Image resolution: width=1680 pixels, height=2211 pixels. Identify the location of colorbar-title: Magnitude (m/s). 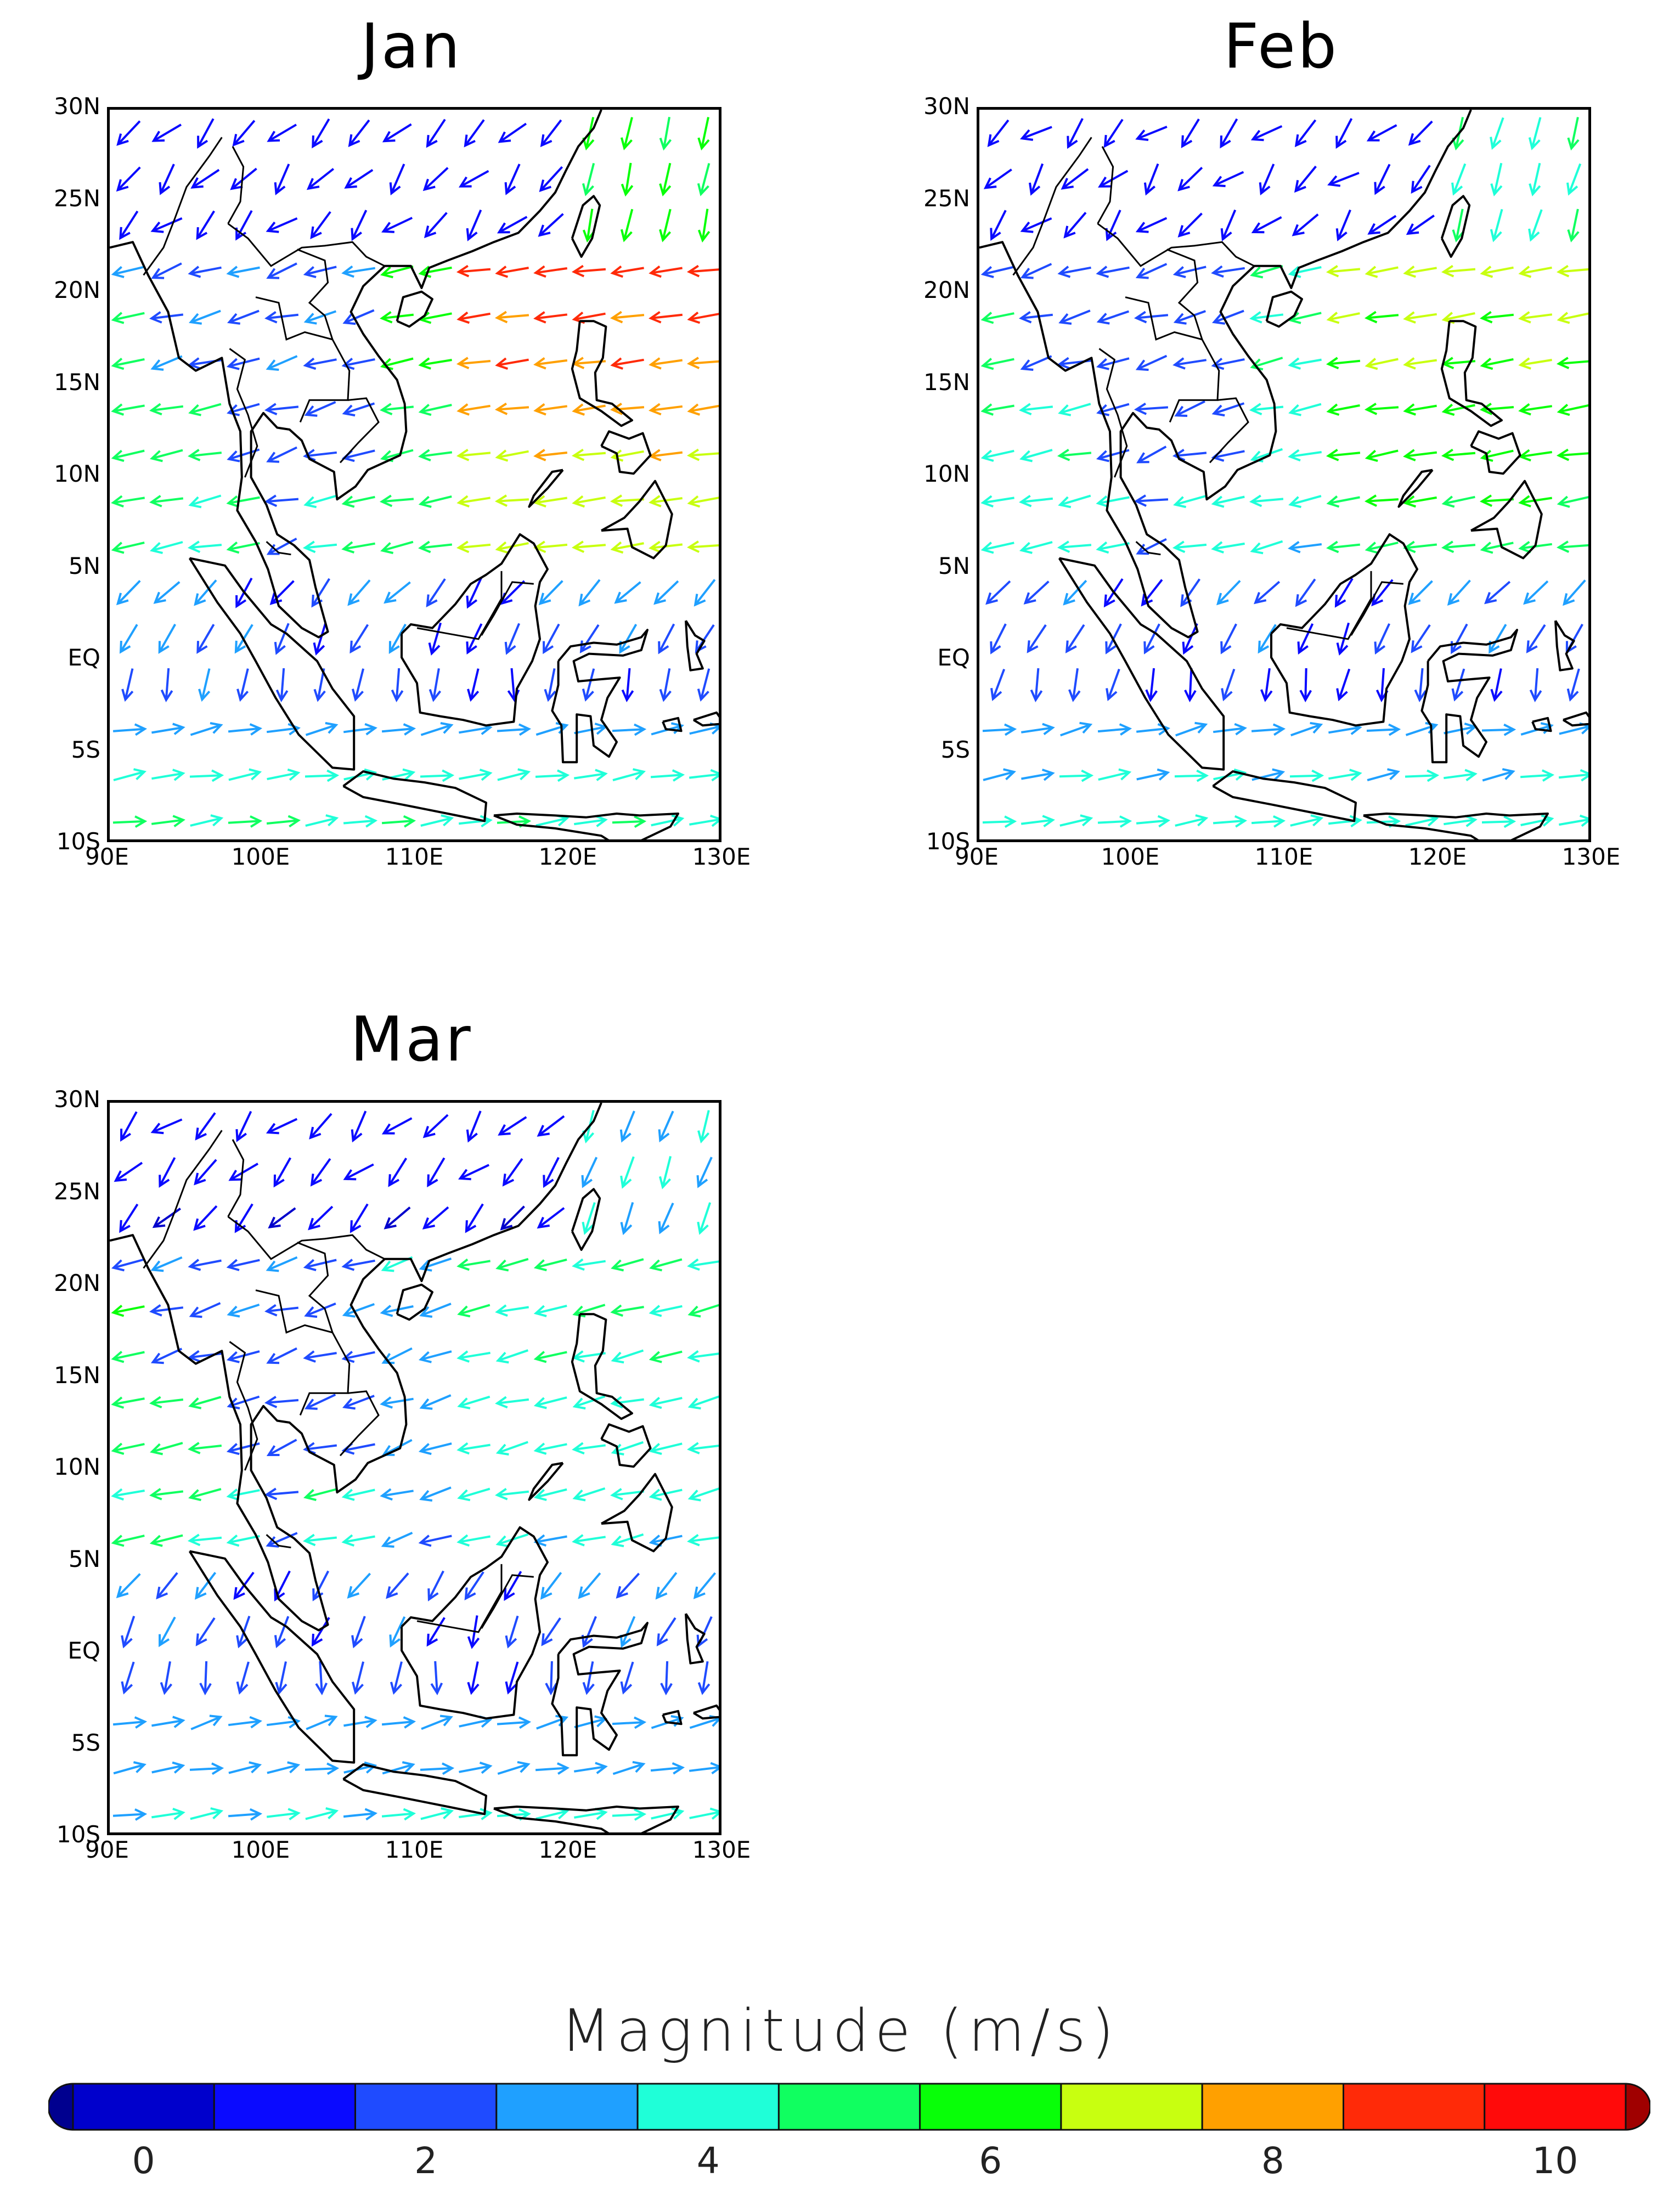
(840, 2031).